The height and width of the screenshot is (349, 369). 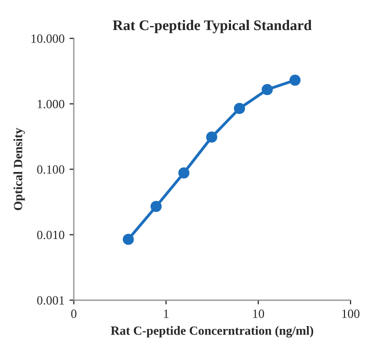 I want to click on x-tick-label: 100, so click(x=351, y=314).